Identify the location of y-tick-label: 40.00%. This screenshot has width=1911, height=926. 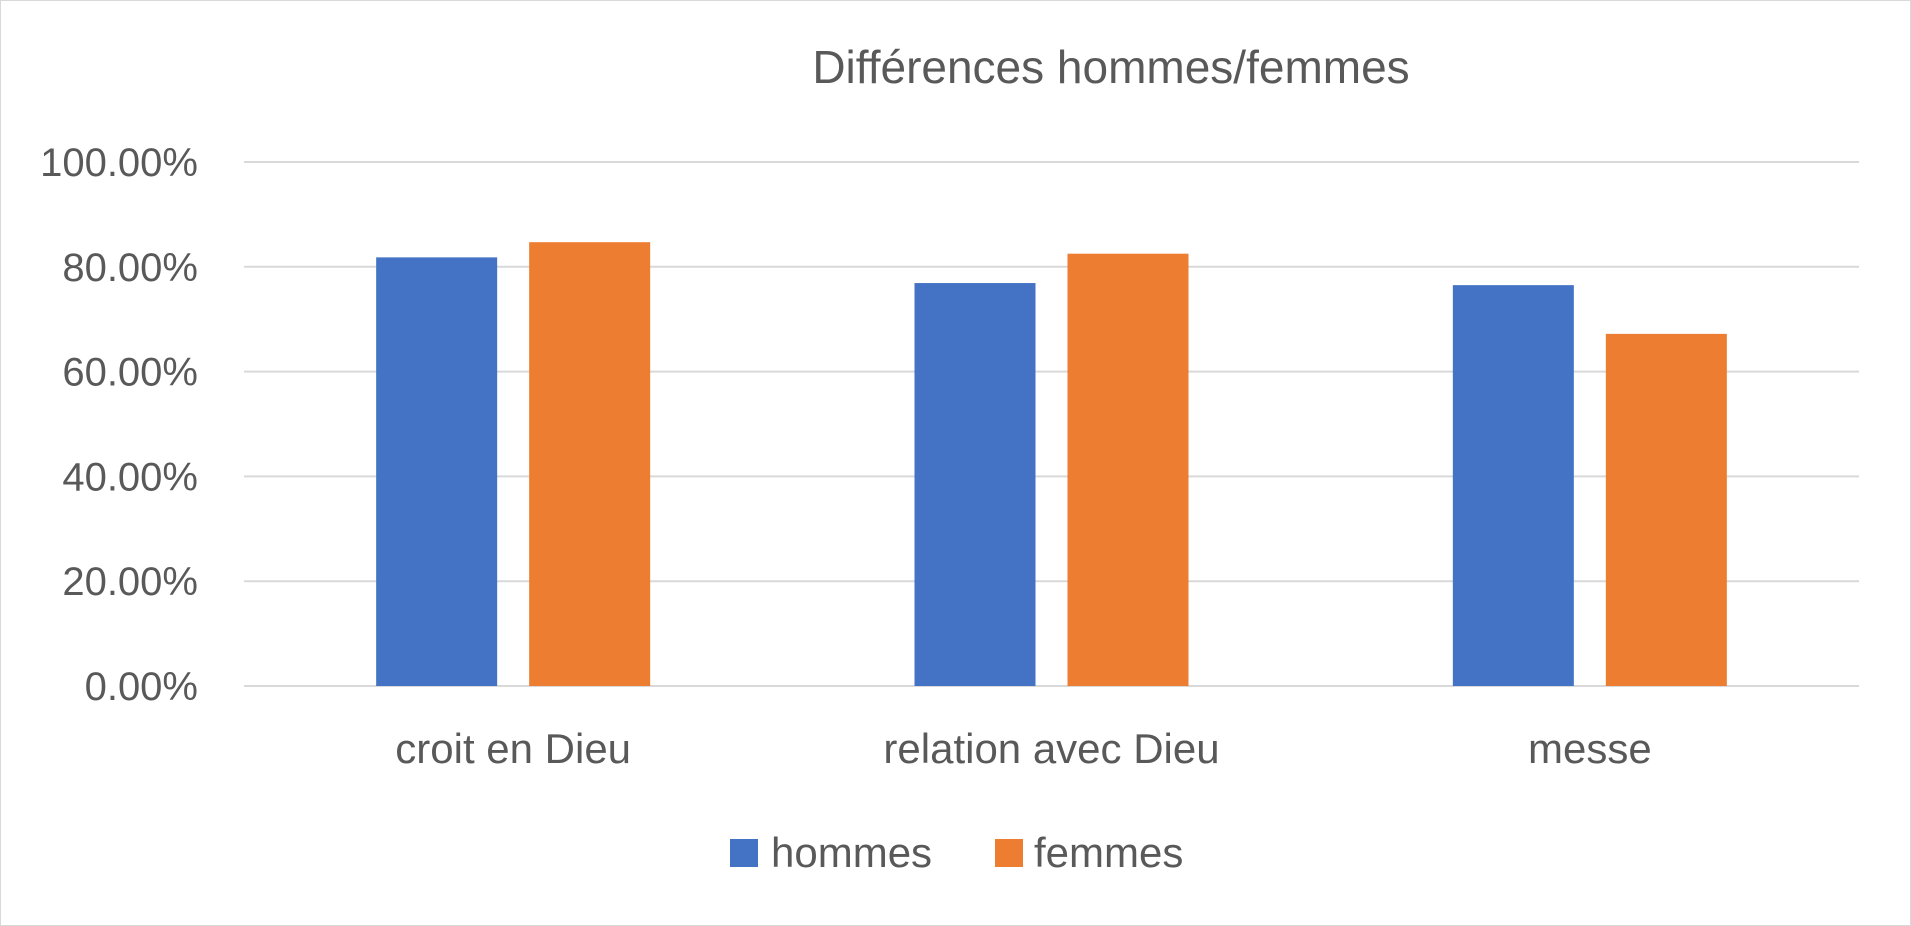
(130, 477).